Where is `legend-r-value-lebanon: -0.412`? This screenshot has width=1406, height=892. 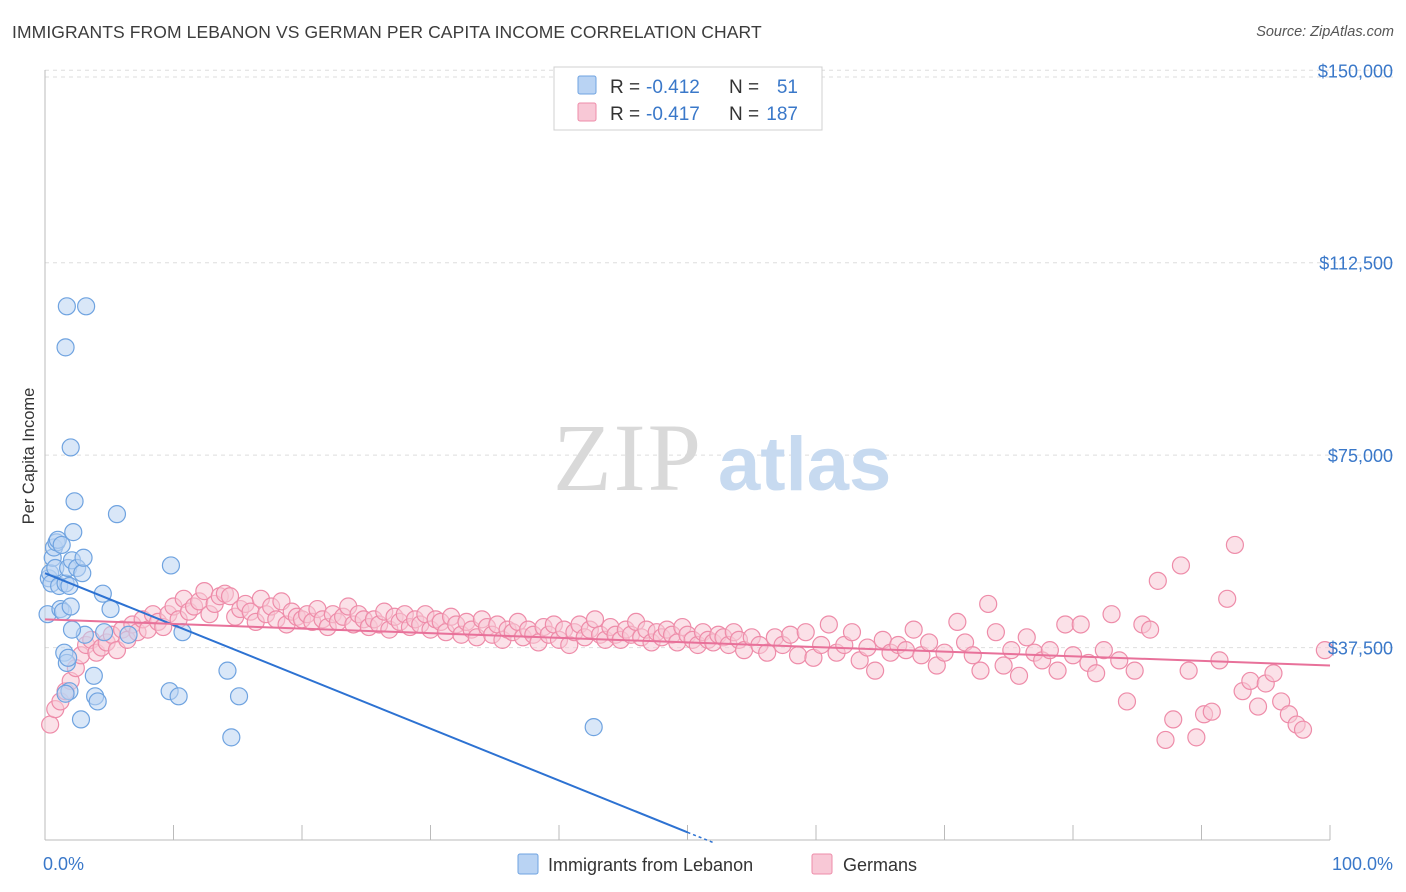
legend-r-value-lebanon: -0.412 is located at coordinates (673, 87).